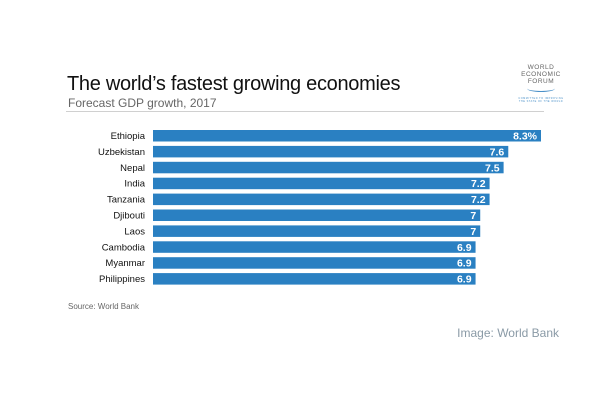 The image size is (600, 400). Describe the element at coordinates (134, 231) in the screenshot. I see `category-label: Laos` at that location.